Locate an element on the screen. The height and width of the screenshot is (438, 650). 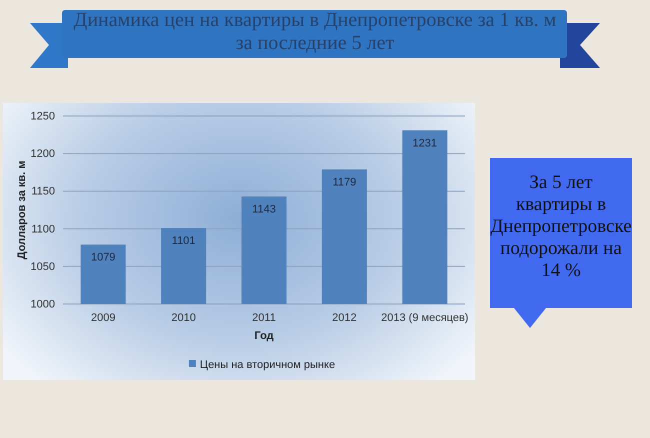
x-axis-title: Год is located at coordinates (264, 336).